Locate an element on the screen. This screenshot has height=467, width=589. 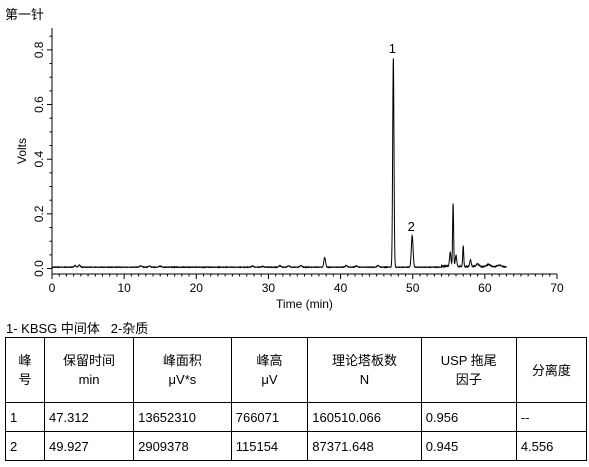
table-row: 1 47.312 13652310 766071 160510.066 0.956 -- is located at coordinates (296, 417).